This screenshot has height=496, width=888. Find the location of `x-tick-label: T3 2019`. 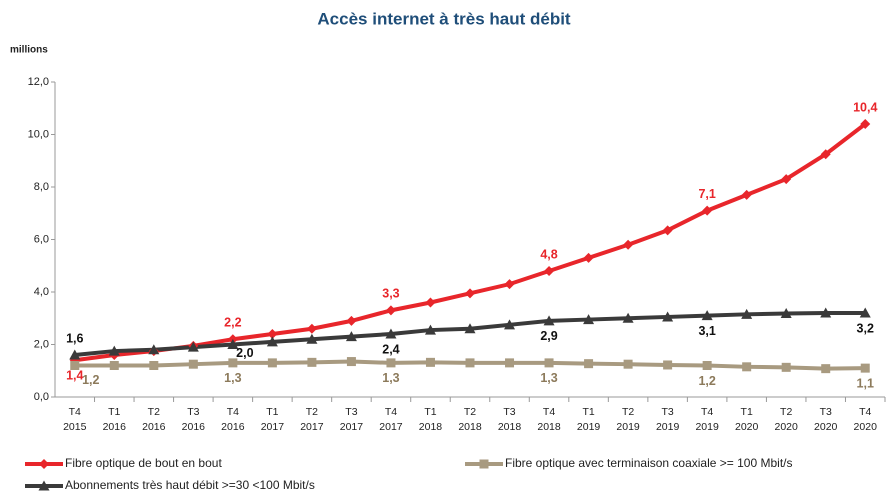

x-tick-label: T3 2019 is located at coordinates (668, 419).